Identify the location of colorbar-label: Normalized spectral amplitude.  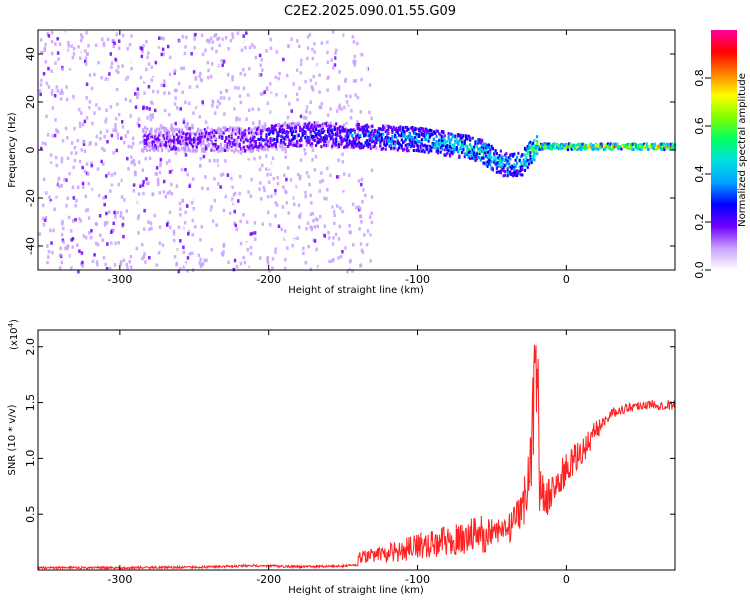
(742, 150).